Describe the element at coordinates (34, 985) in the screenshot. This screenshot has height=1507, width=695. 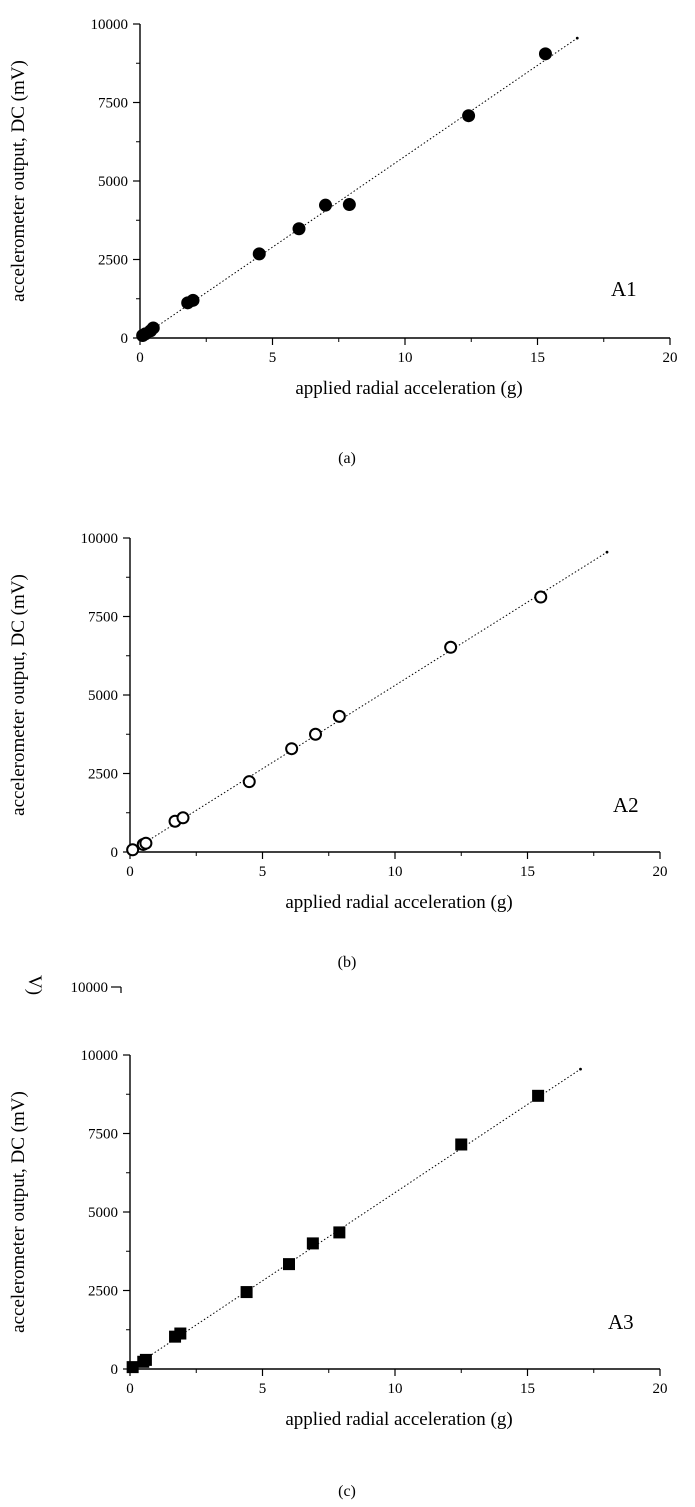
I see `bleed-ylabel-fragment: V)` at that location.